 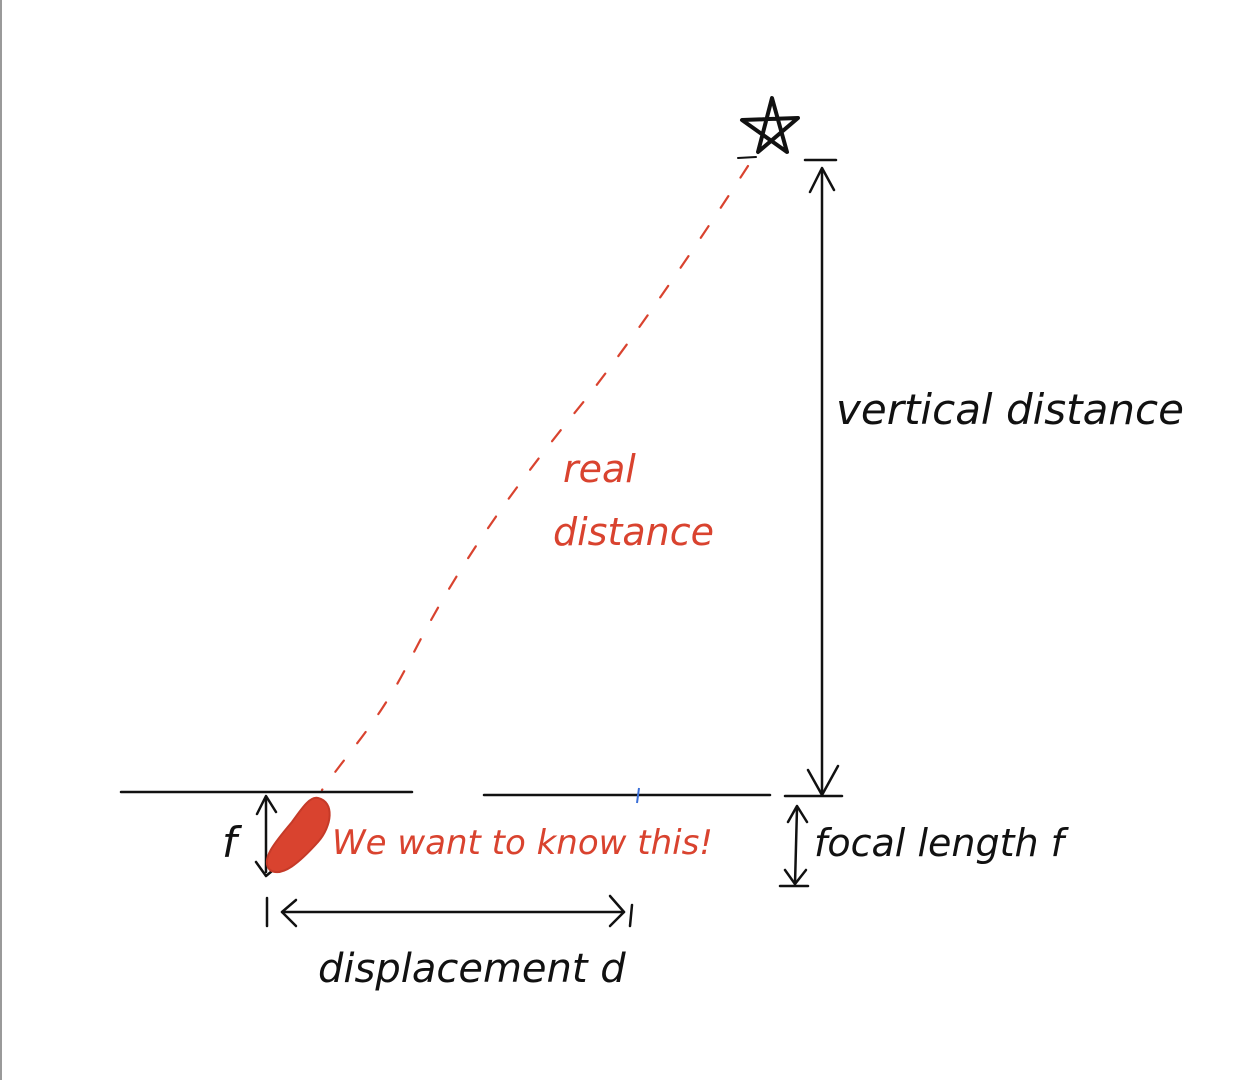 I want to click on real-distance-label-line2: distance, so click(x=633, y=532).